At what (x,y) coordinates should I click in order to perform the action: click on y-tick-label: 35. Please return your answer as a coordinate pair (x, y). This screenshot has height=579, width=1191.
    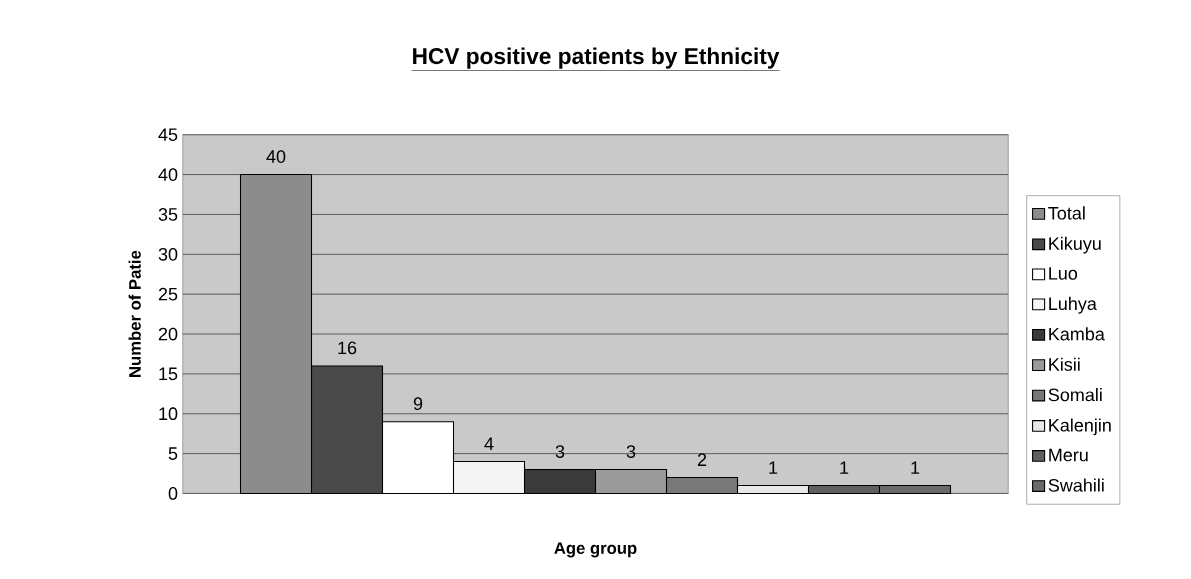
    Looking at the image, I should click on (168, 214).